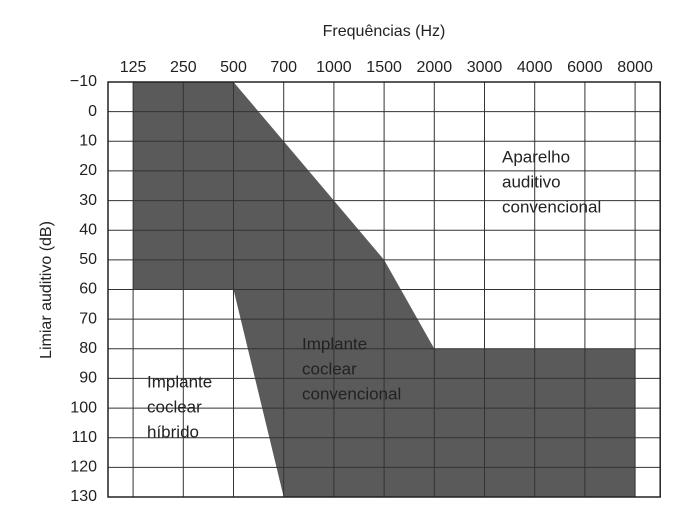 Image resolution: width=700 pixels, height=517 pixels. Describe the element at coordinates (585, 67) in the screenshot. I see `x-tick-label: 6000` at that location.